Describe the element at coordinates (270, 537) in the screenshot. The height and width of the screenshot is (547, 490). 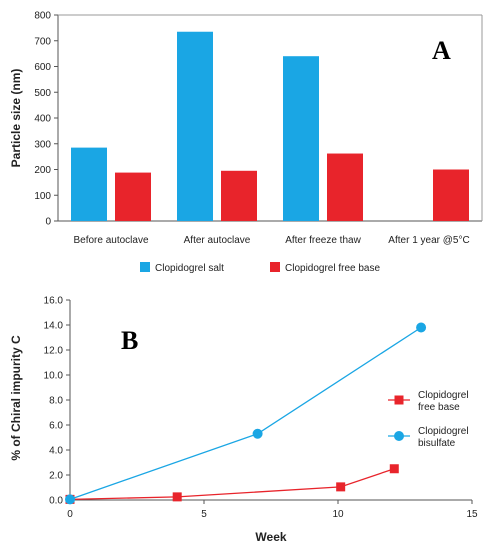
I see `panel-b-xlabel: Week` at that location.